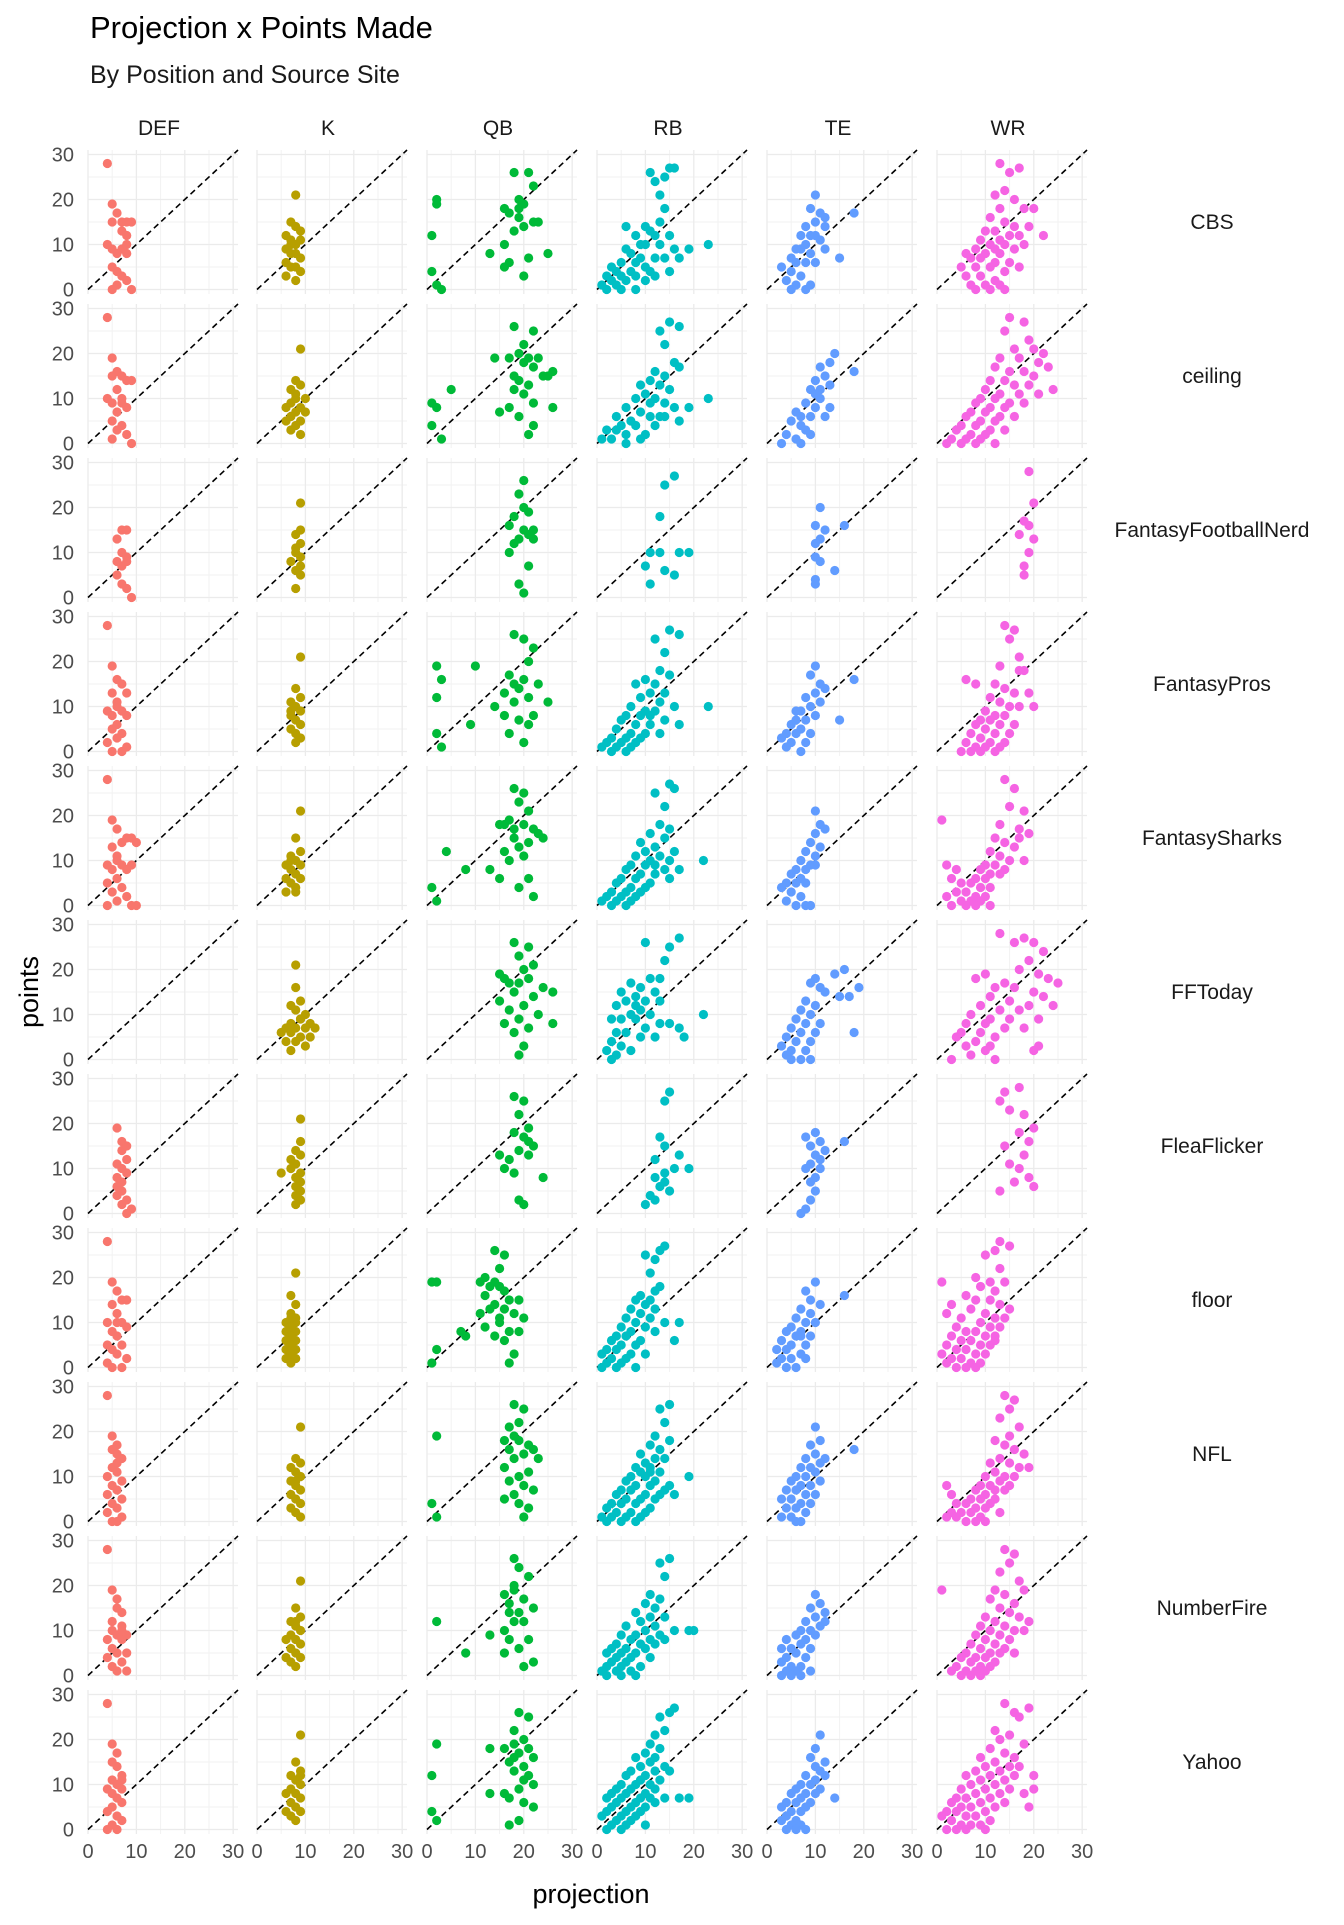 The width and height of the screenshot is (1344, 1925). What do you see at coordinates (29, 992) in the screenshot?
I see `y-axis-title: points` at bounding box center [29, 992].